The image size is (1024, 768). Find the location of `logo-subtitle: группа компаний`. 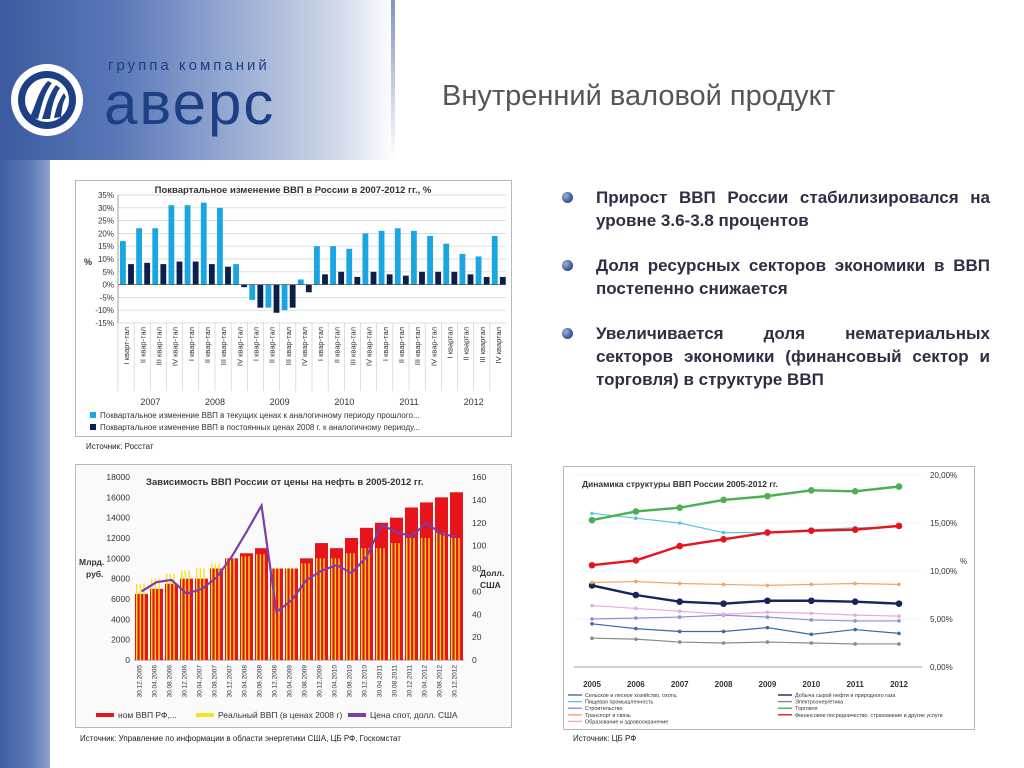

logo-subtitle: группа компаний is located at coordinates (189, 65).